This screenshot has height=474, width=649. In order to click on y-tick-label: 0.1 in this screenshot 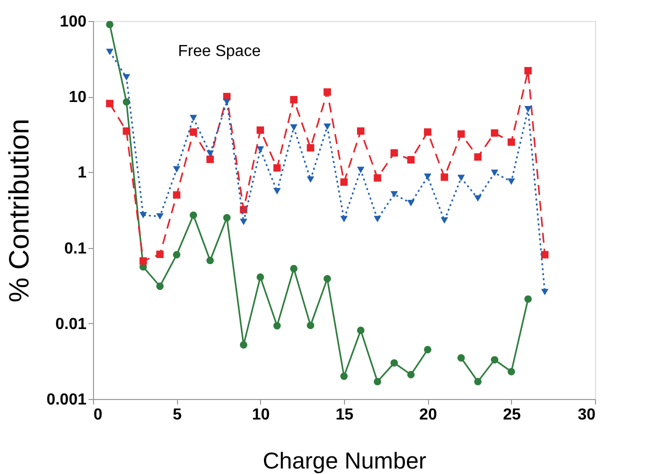, I will do `click(75, 249)`.